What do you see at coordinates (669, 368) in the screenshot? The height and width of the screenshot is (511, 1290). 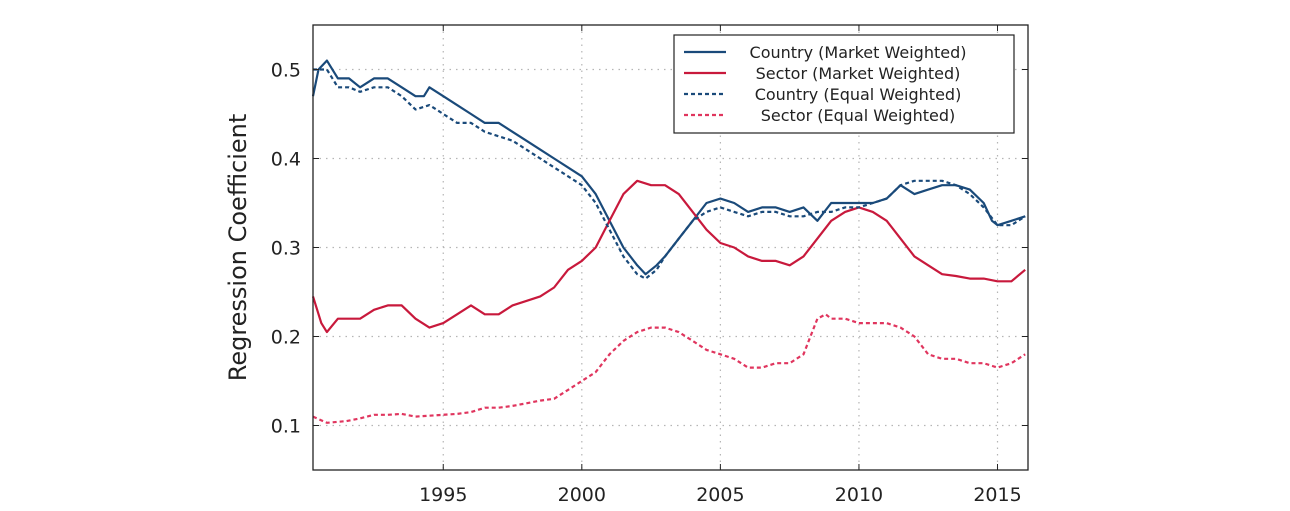 I see `series-line` at bounding box center [669, 368].